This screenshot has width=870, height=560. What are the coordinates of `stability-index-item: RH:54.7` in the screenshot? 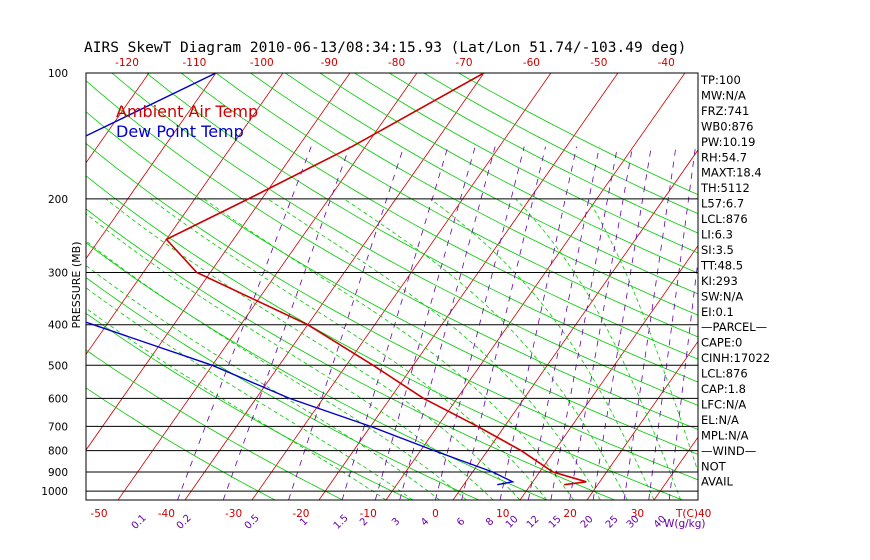 It's located at (724, 157).